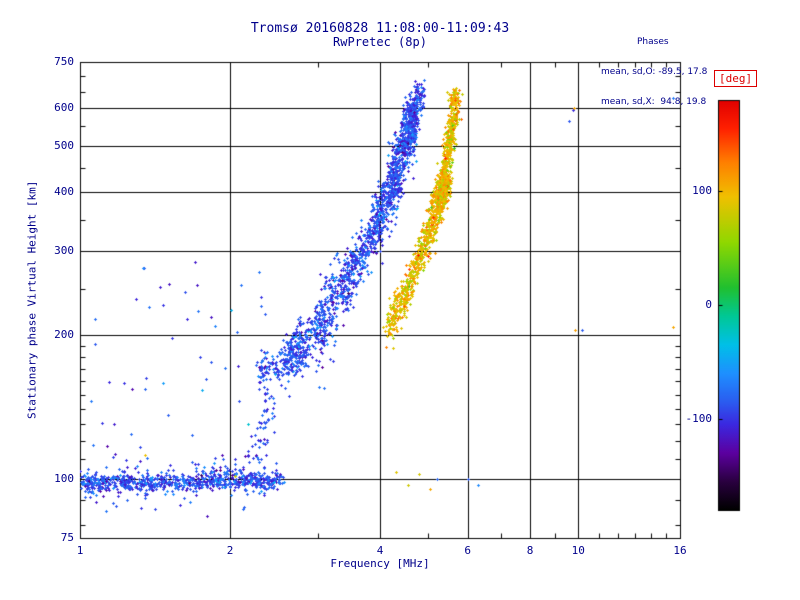  What do you see at coordinates (702, 191) in the screenshot?
I see `colorbar-tick-label: 100` at bounding box center [702, 191].